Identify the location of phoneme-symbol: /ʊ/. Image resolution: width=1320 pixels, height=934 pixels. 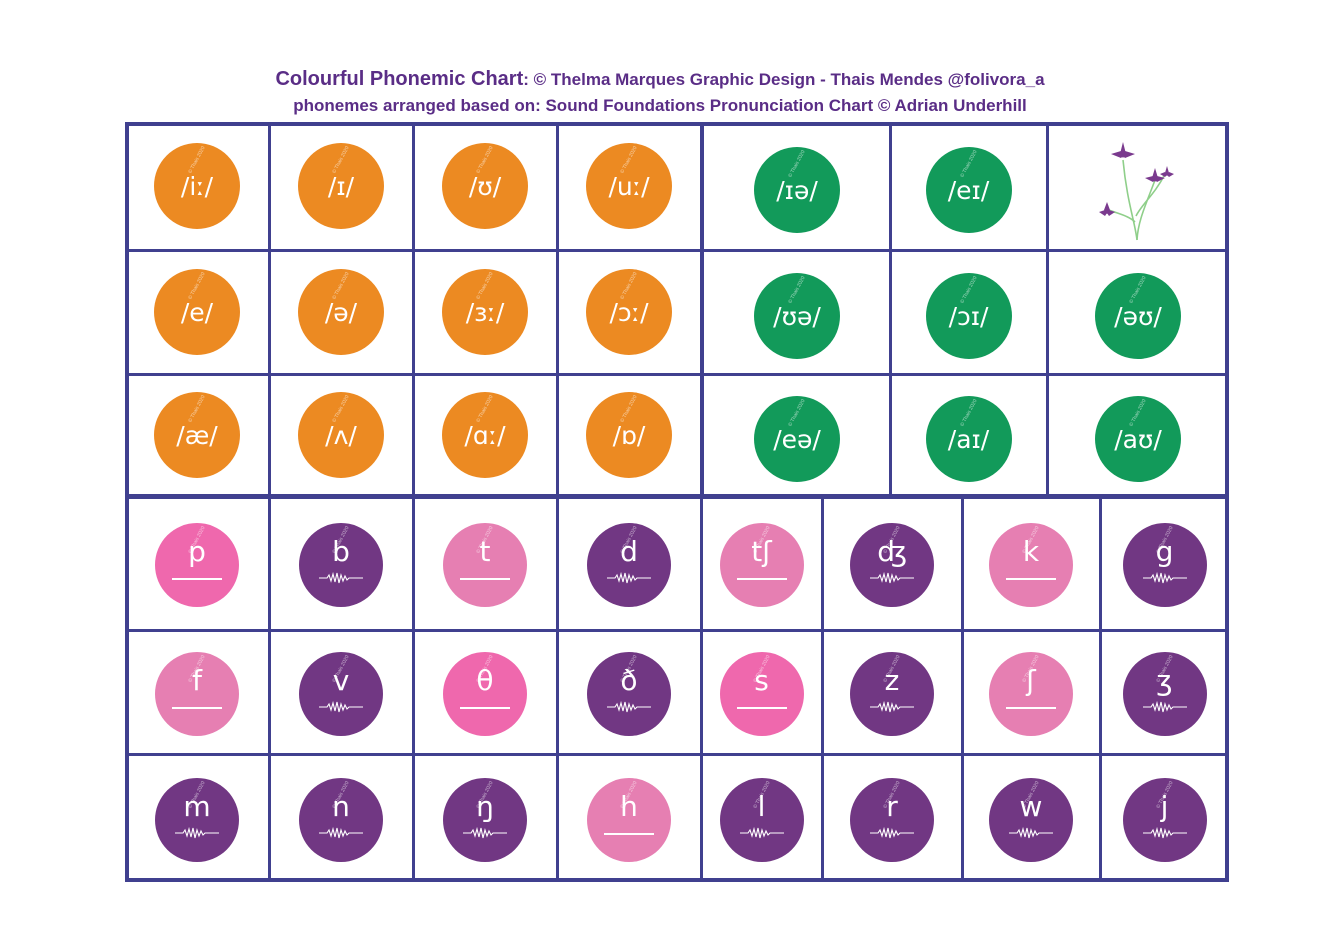
(485, 186).